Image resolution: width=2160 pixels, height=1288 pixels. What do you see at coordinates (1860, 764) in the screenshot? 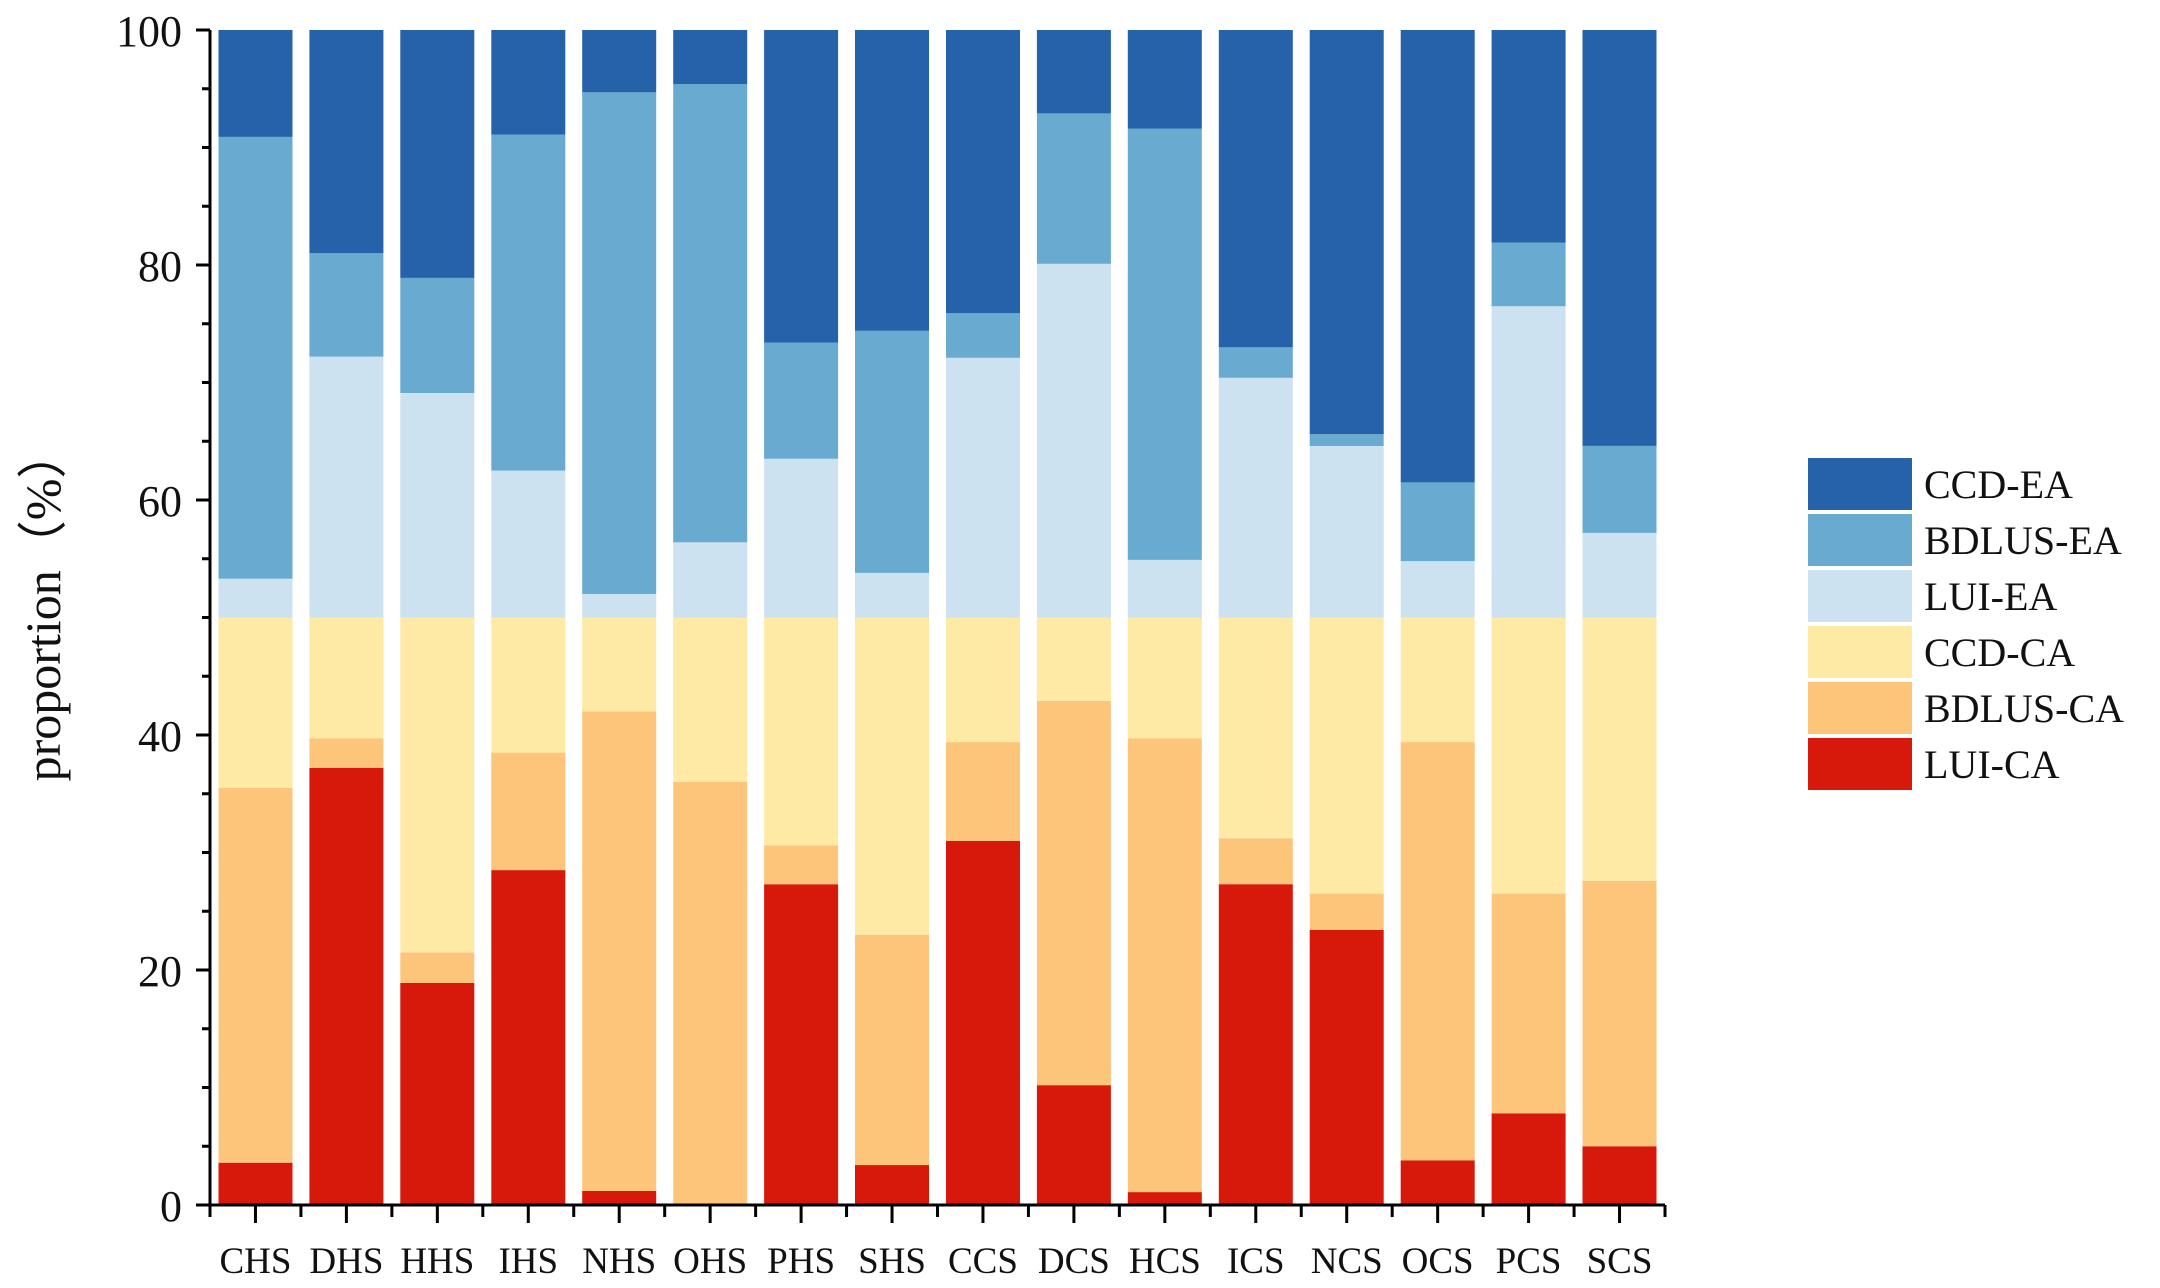
I see `legend-swatch-lui-ca` at bounding box center [1860, 764].